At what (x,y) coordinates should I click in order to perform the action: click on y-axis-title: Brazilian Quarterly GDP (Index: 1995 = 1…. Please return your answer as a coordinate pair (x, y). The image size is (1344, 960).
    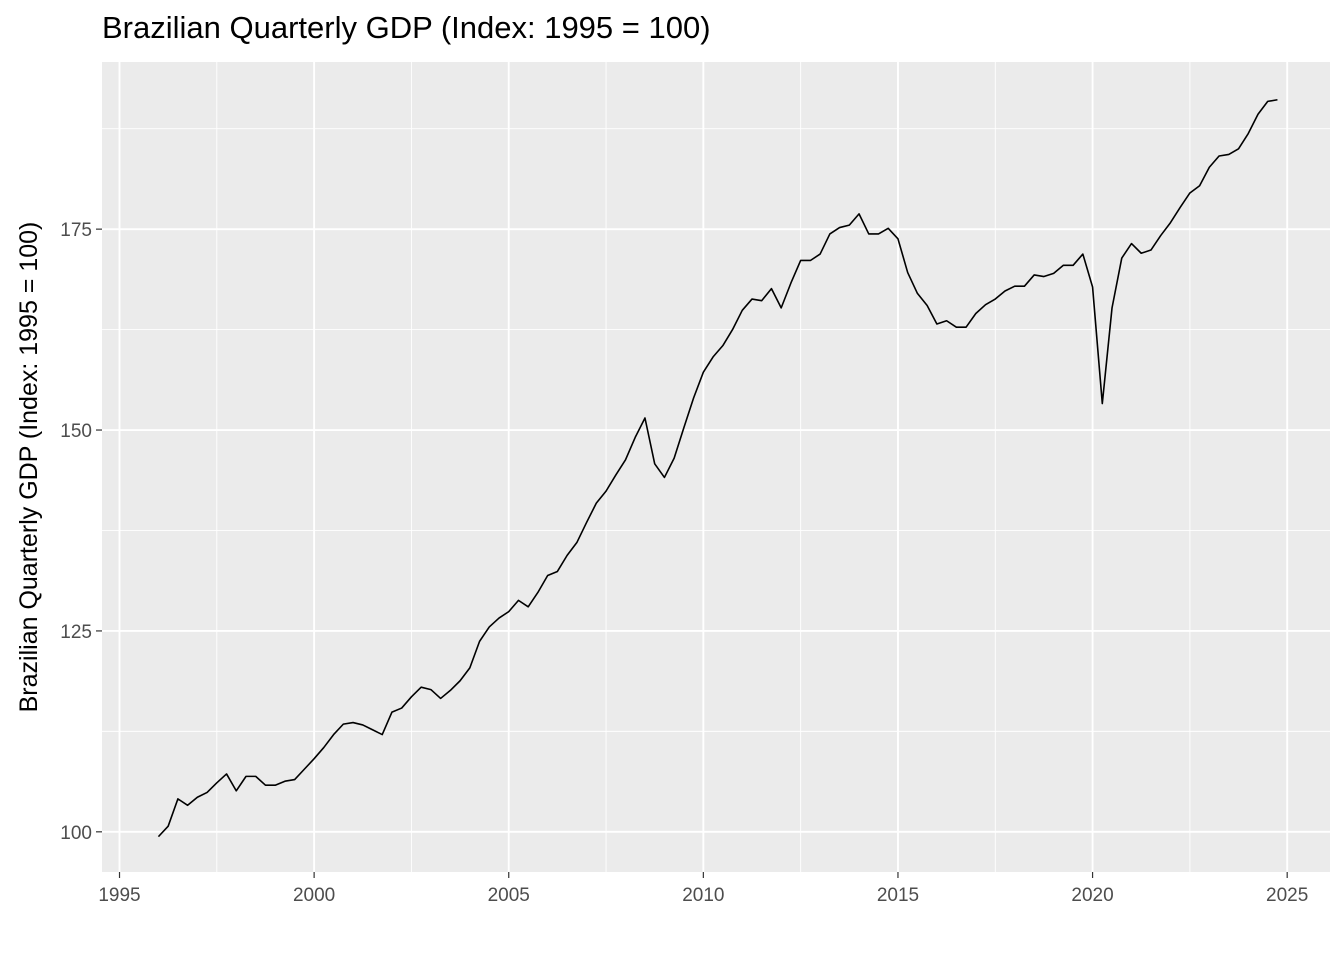
    Looking at the image, I should click on (29, 467).